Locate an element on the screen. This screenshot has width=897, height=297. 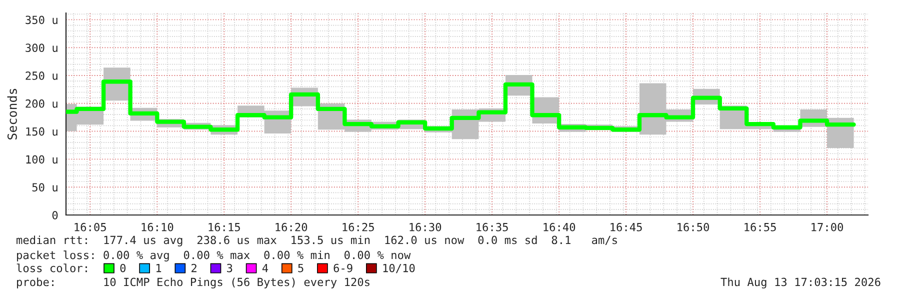
y-tick-label: 250 u is located at coordinates (42, 76).